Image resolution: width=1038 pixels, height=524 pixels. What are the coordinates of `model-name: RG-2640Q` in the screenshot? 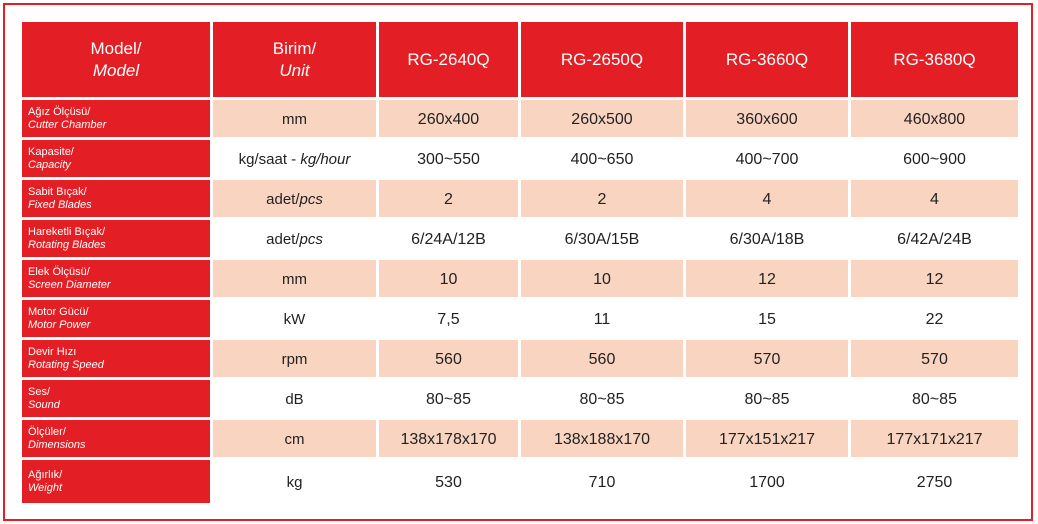 It's located at (448, 59).